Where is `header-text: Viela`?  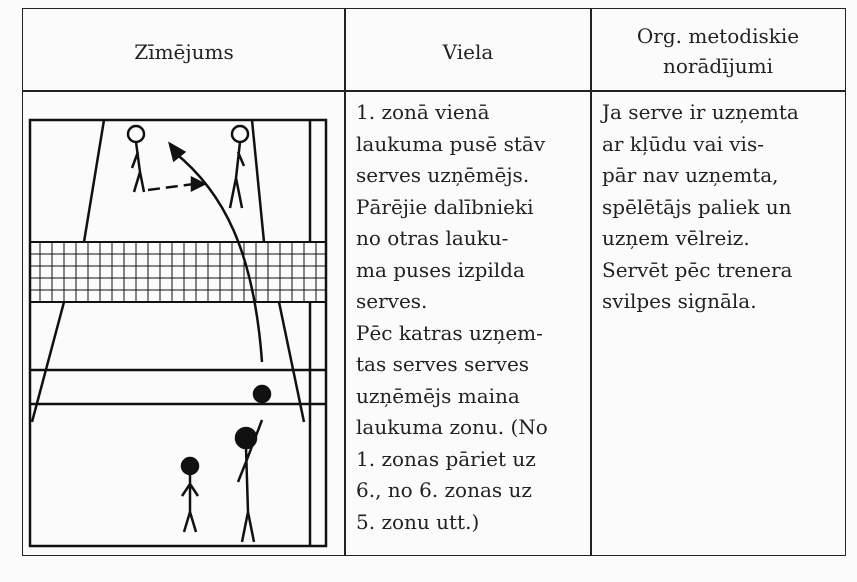
header-text: Viela is located at coordinates (468, 52).